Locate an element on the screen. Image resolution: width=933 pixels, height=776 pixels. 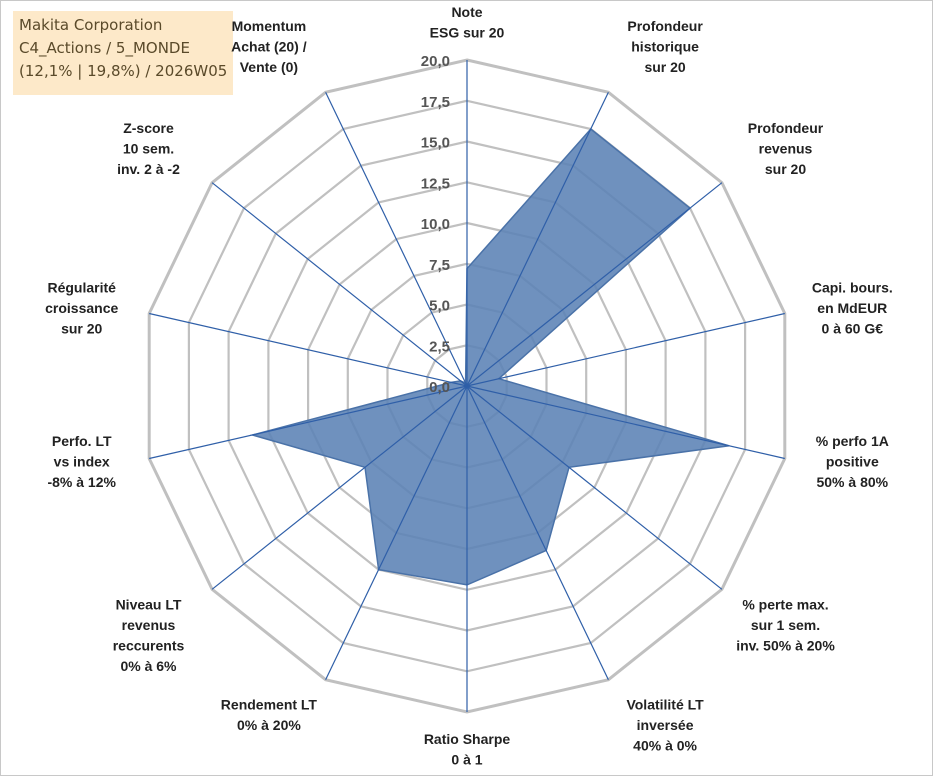
axis-label: Ratio Sharpe 0 à 1 is located at coordinates (467, 749).